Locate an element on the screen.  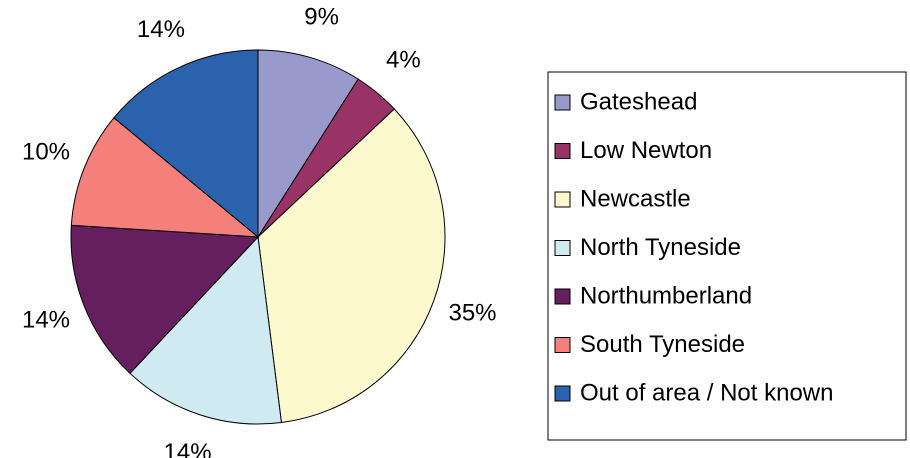
data-label: 4% is located at coordinates (403, 60).